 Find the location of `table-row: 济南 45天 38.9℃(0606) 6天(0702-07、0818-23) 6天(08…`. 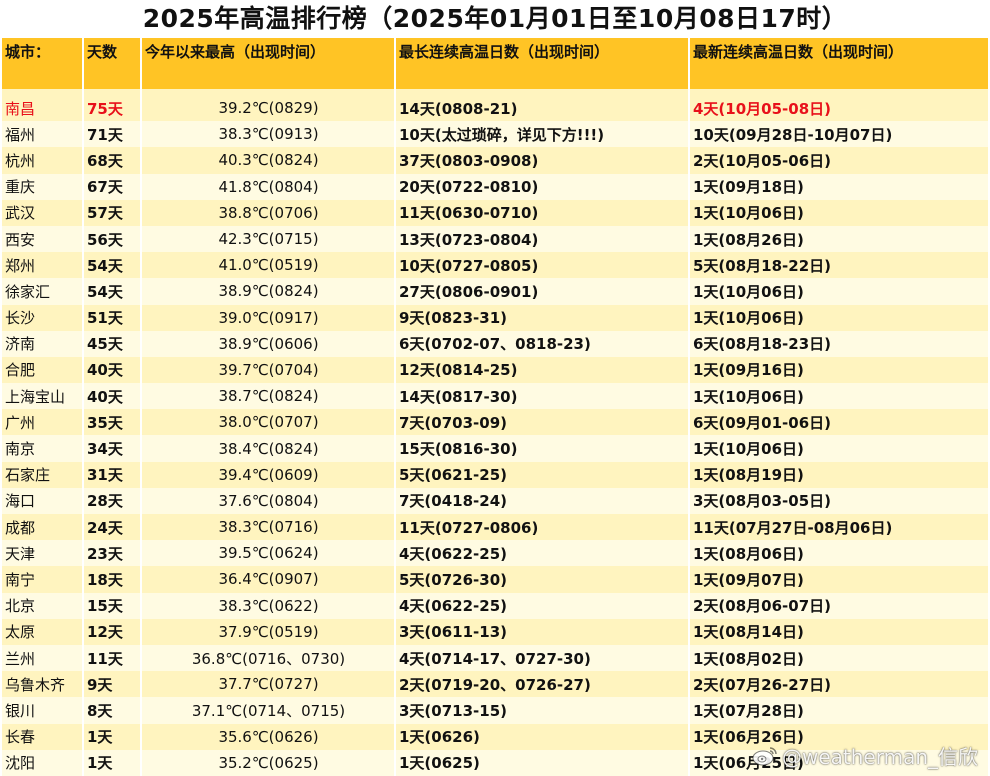

table-row: 济南 45天 38.9℃(0606) 6天(0702-07、0818-23) 6天(08… is located at coordinates (495, 343).